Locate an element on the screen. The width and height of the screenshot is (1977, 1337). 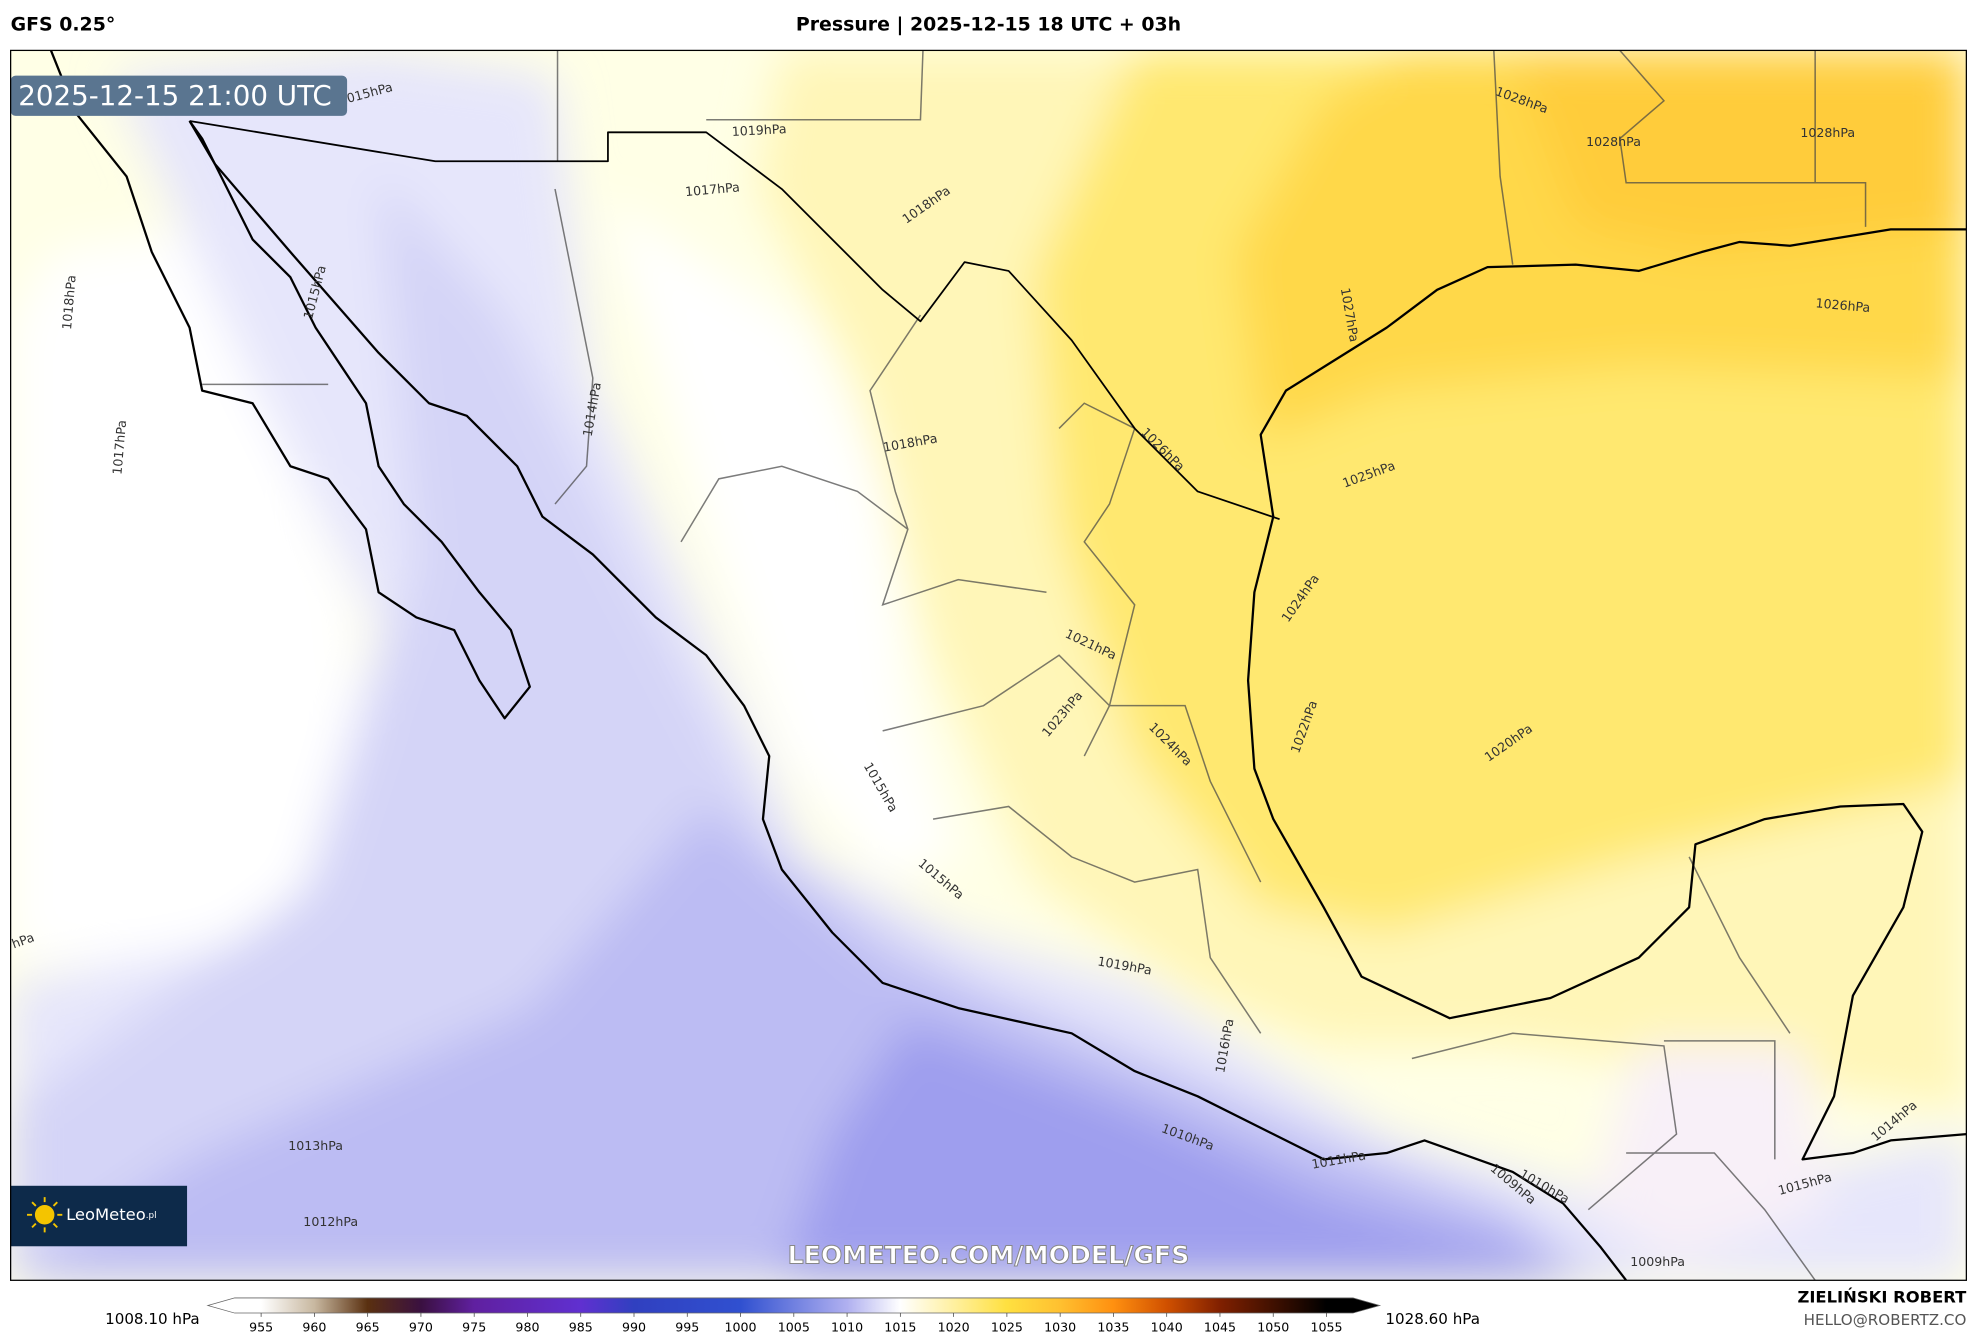
colorbar-tick-label: 1040 is located at coordinates (1167, 1327).